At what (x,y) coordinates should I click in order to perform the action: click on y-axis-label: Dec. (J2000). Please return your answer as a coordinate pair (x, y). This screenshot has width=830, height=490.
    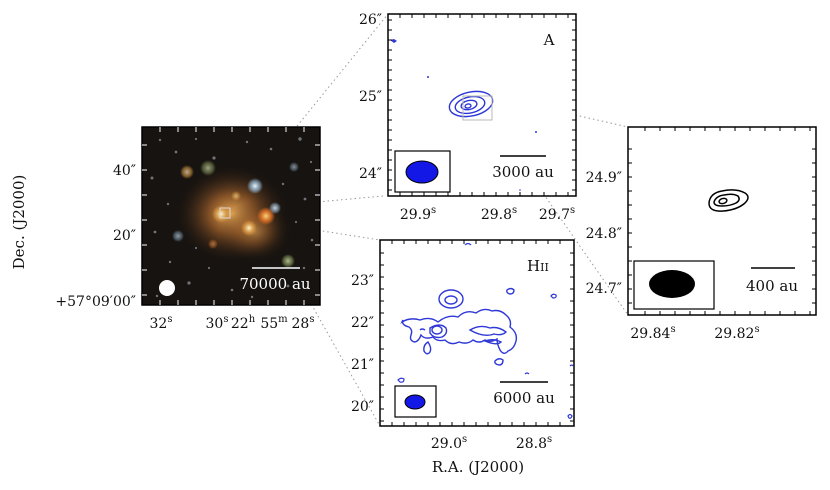
    Looking at the image, I should click on (19, 222).